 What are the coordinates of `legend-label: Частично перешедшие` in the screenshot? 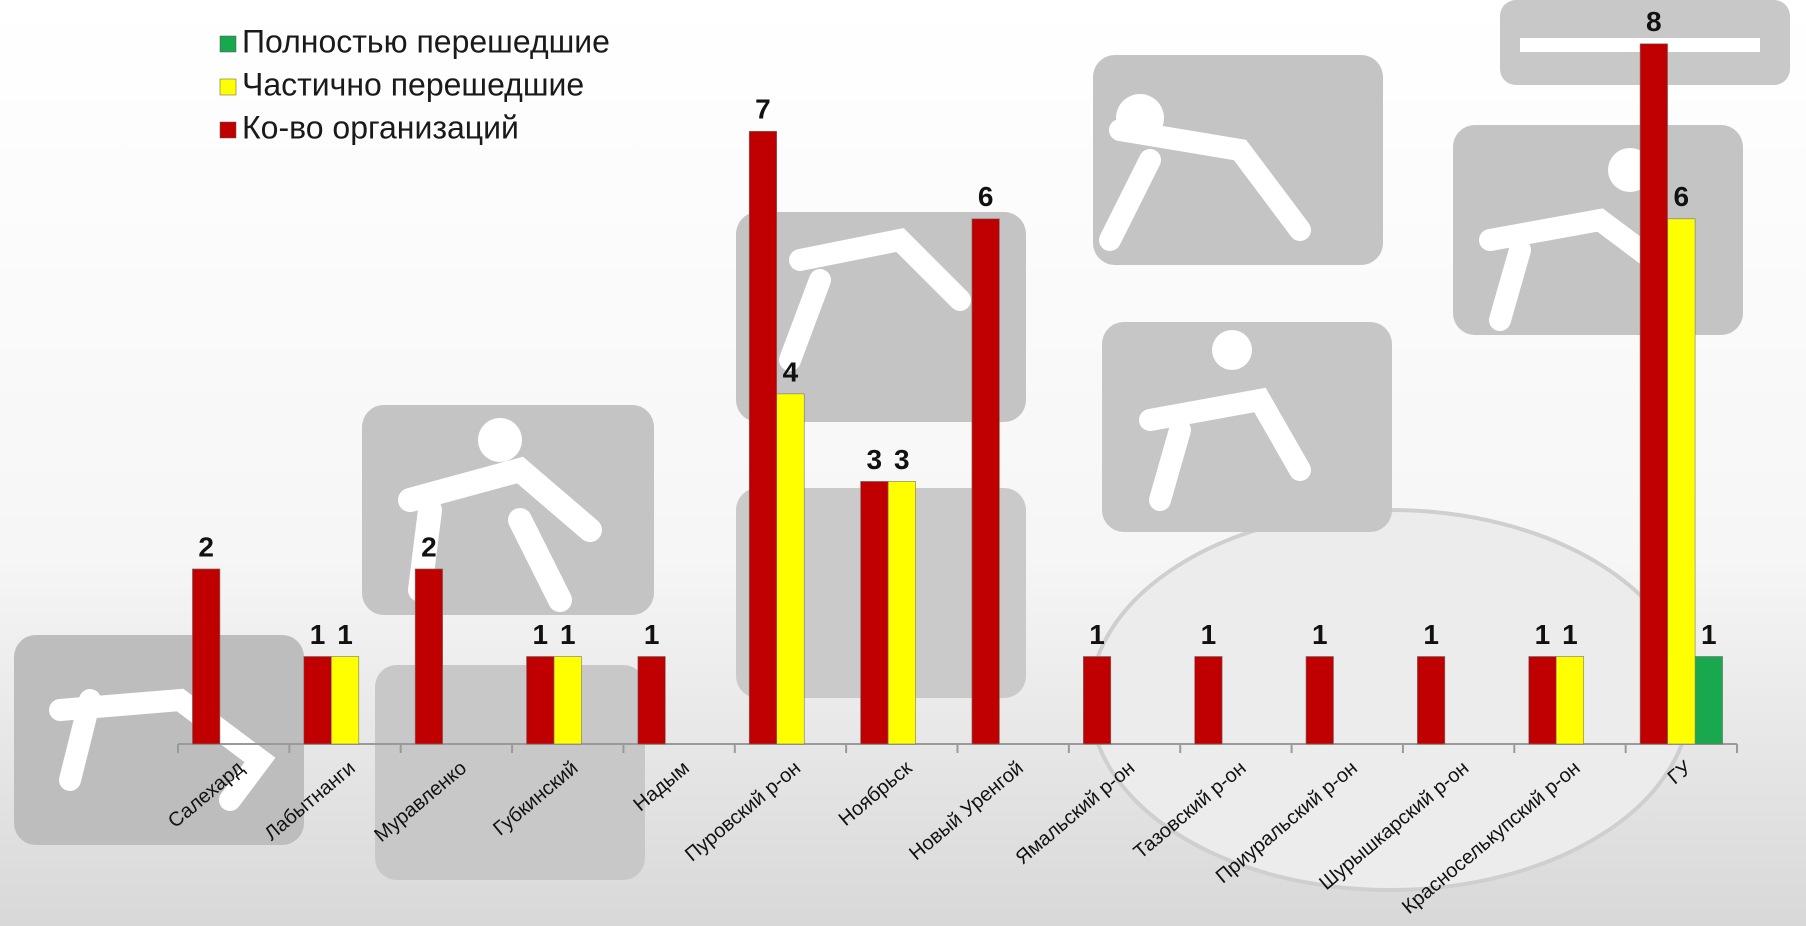 It's located at (413, 84).